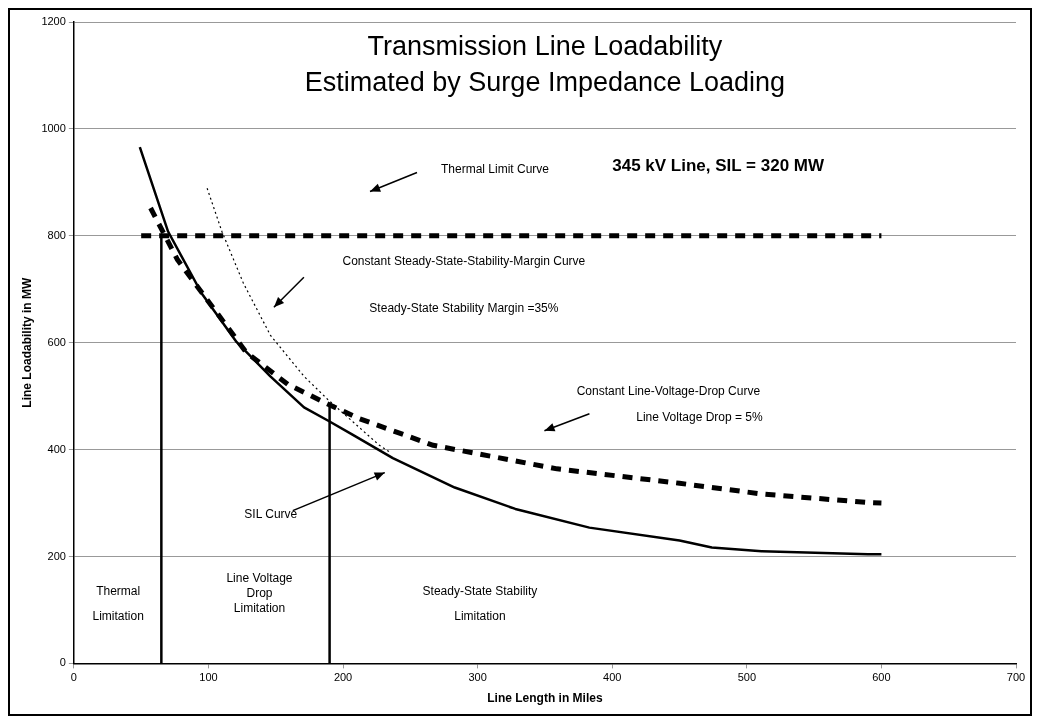 The height and width of the screenshot is (724, 1040). Describe the element at coordinates (53, 127) in the screenshot. I see `y-tick-label: 1000` at that location.